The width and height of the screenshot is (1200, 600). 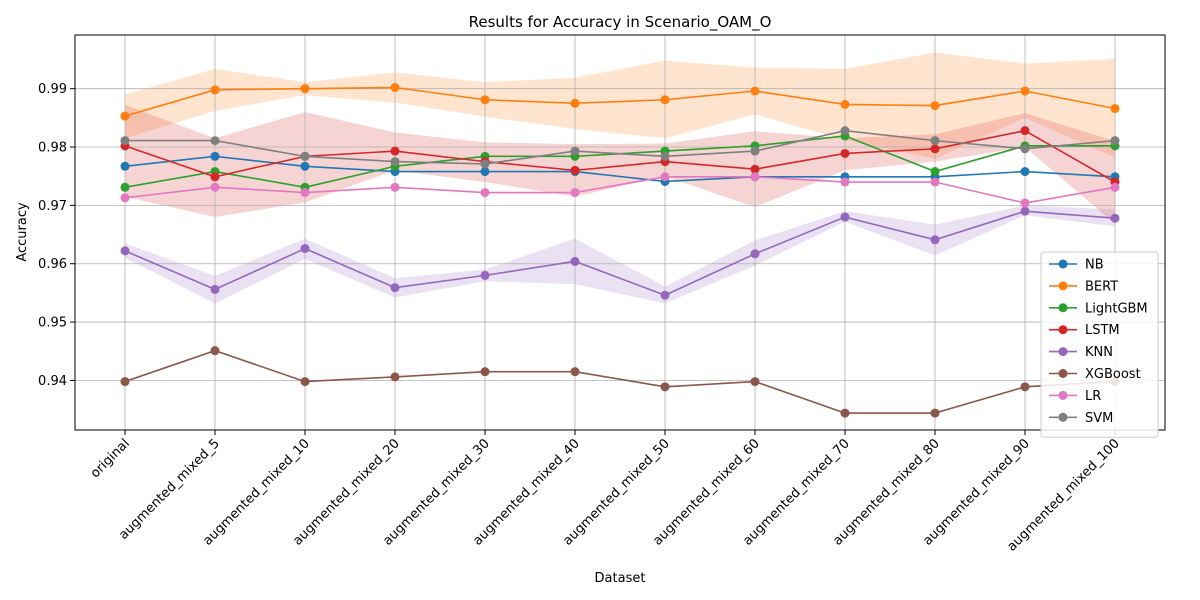 What do you see at coordinates (1063, 373) in the screenshot?
I see `legend-marker-xgboost` at bounding box center [1063, 373].